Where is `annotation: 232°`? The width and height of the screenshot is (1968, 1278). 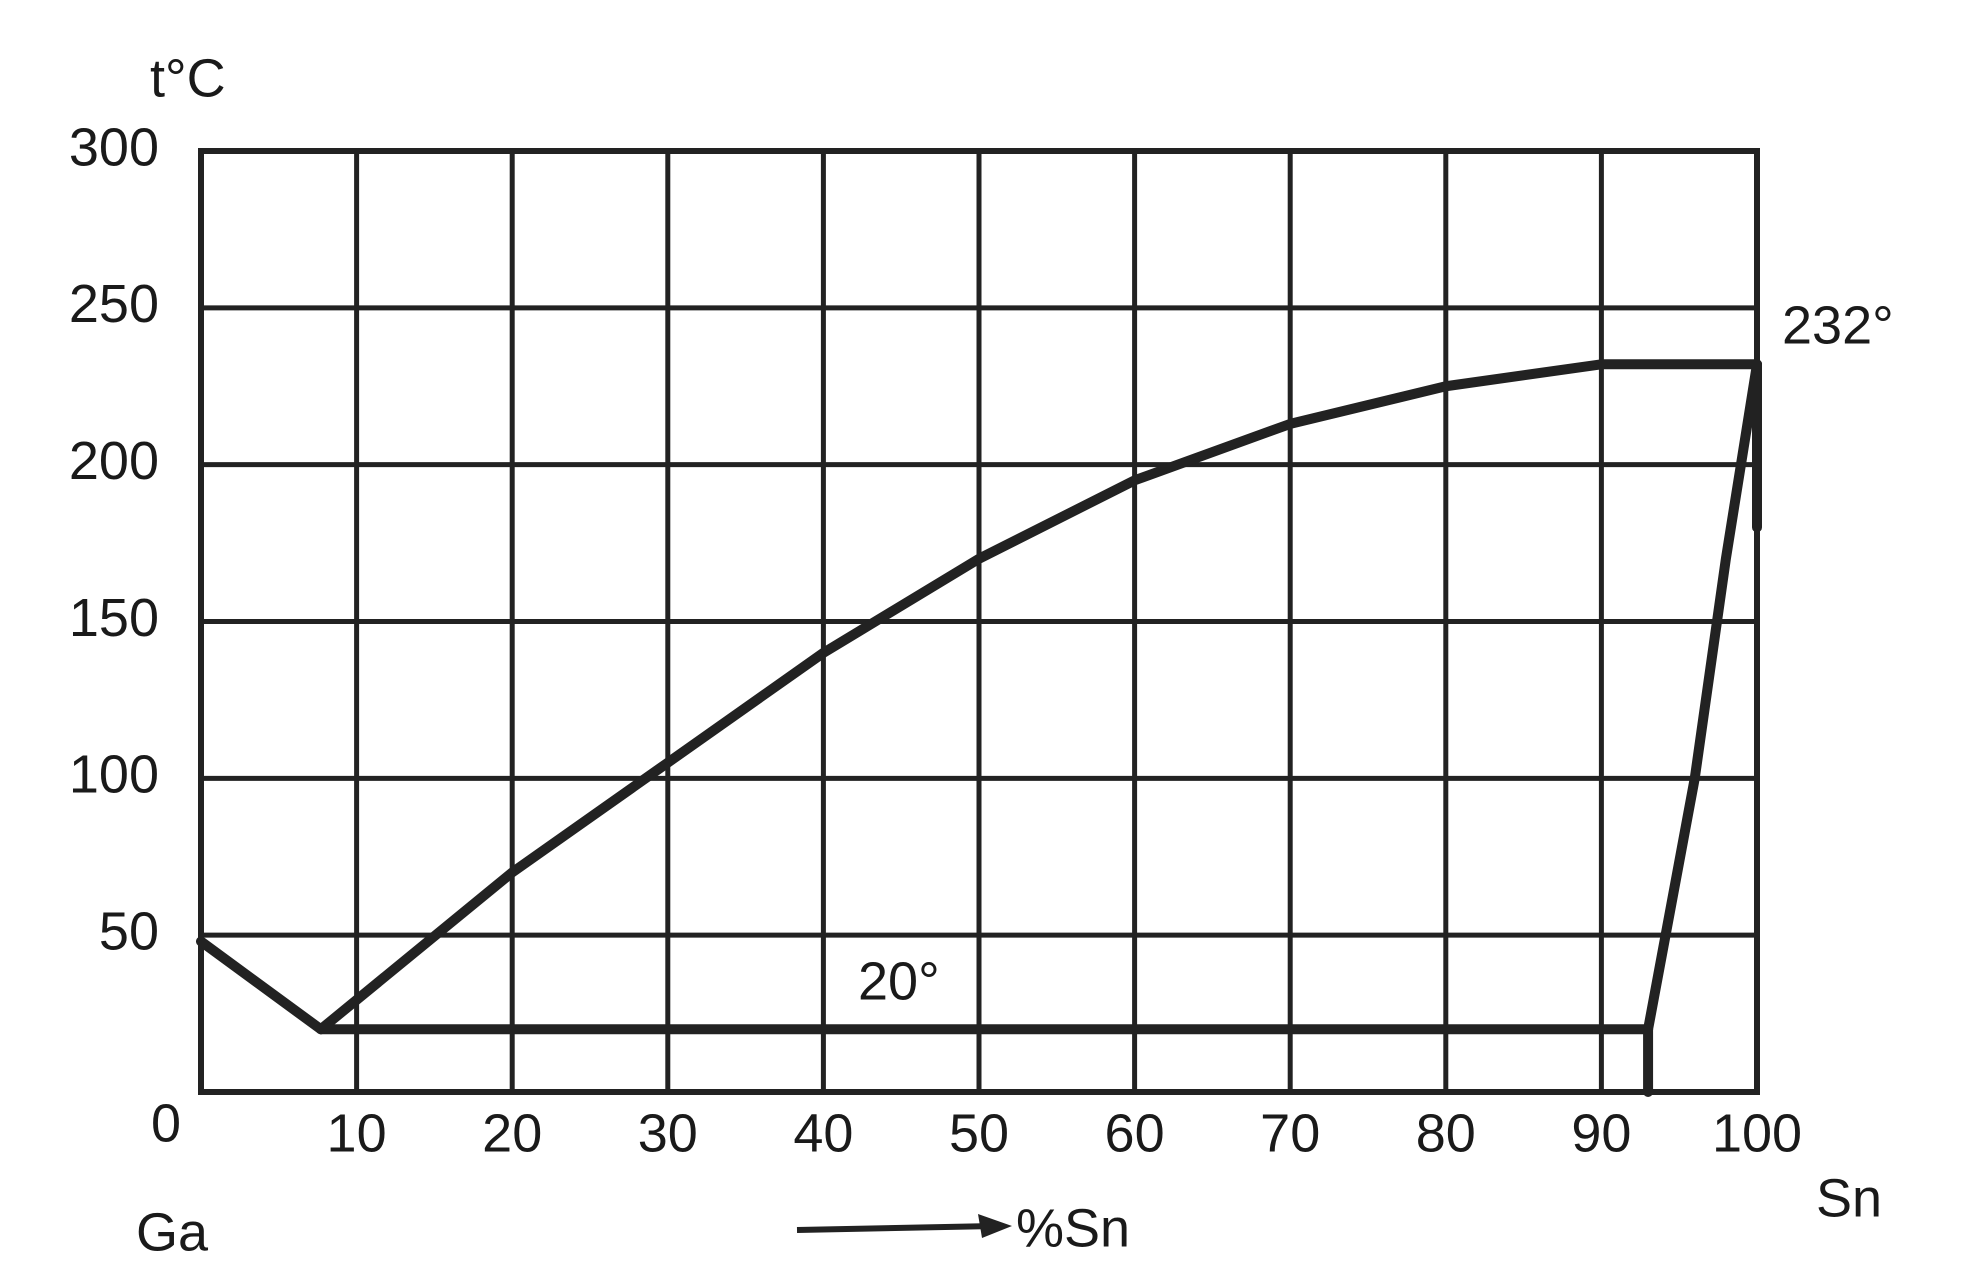 annotation: 232° is located at coordinates (1838, 325).